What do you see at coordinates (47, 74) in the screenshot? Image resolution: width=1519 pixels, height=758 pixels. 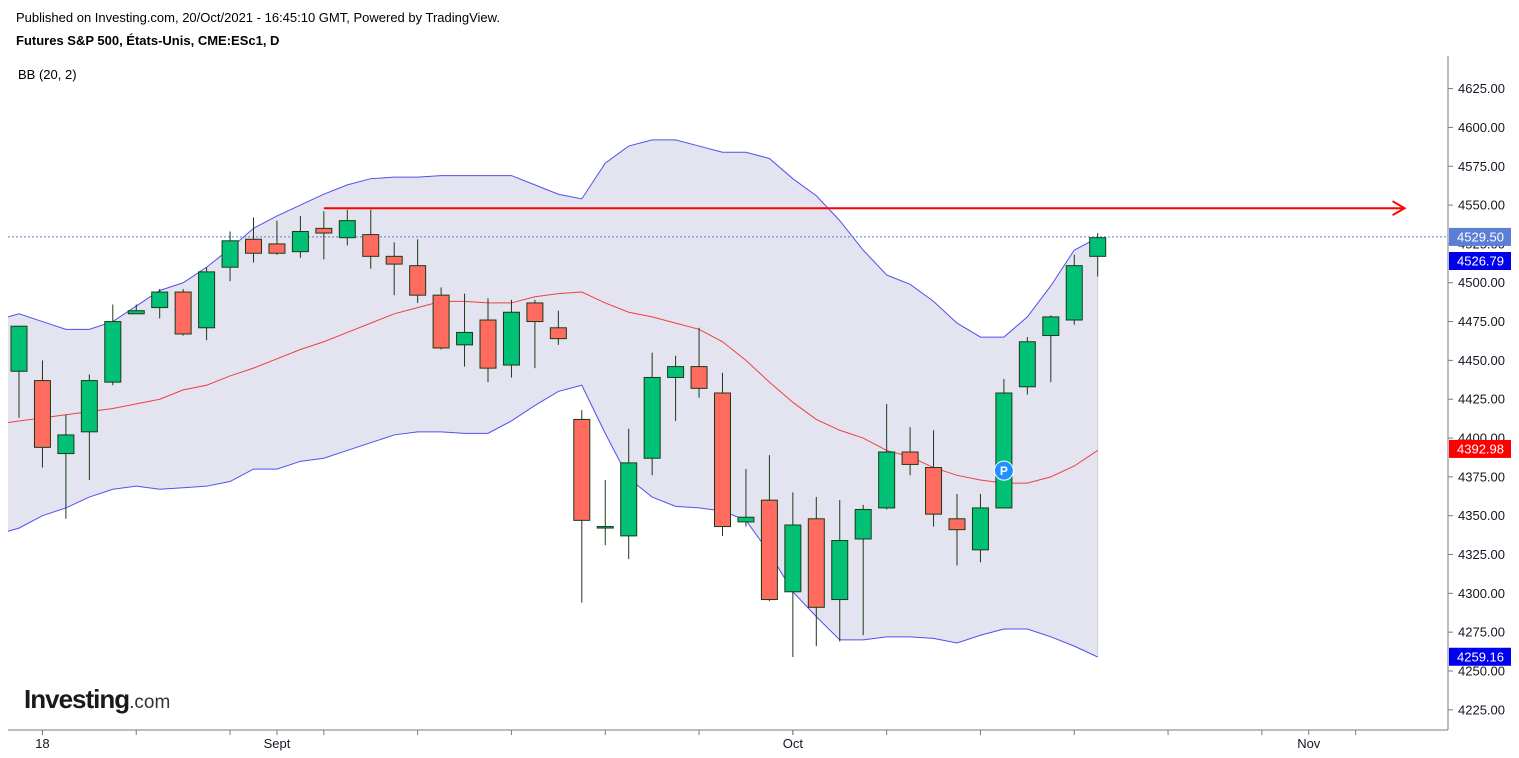 I see `indicator-label: BB (20, 2)` at bounding box center [47, 74].